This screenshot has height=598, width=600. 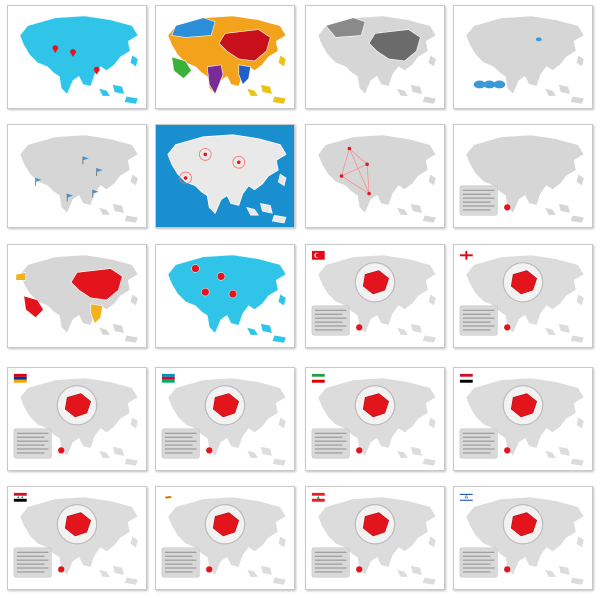 I want to click on slide-thumbnail-asia-israel-zoom, so click(x=523, y=538).